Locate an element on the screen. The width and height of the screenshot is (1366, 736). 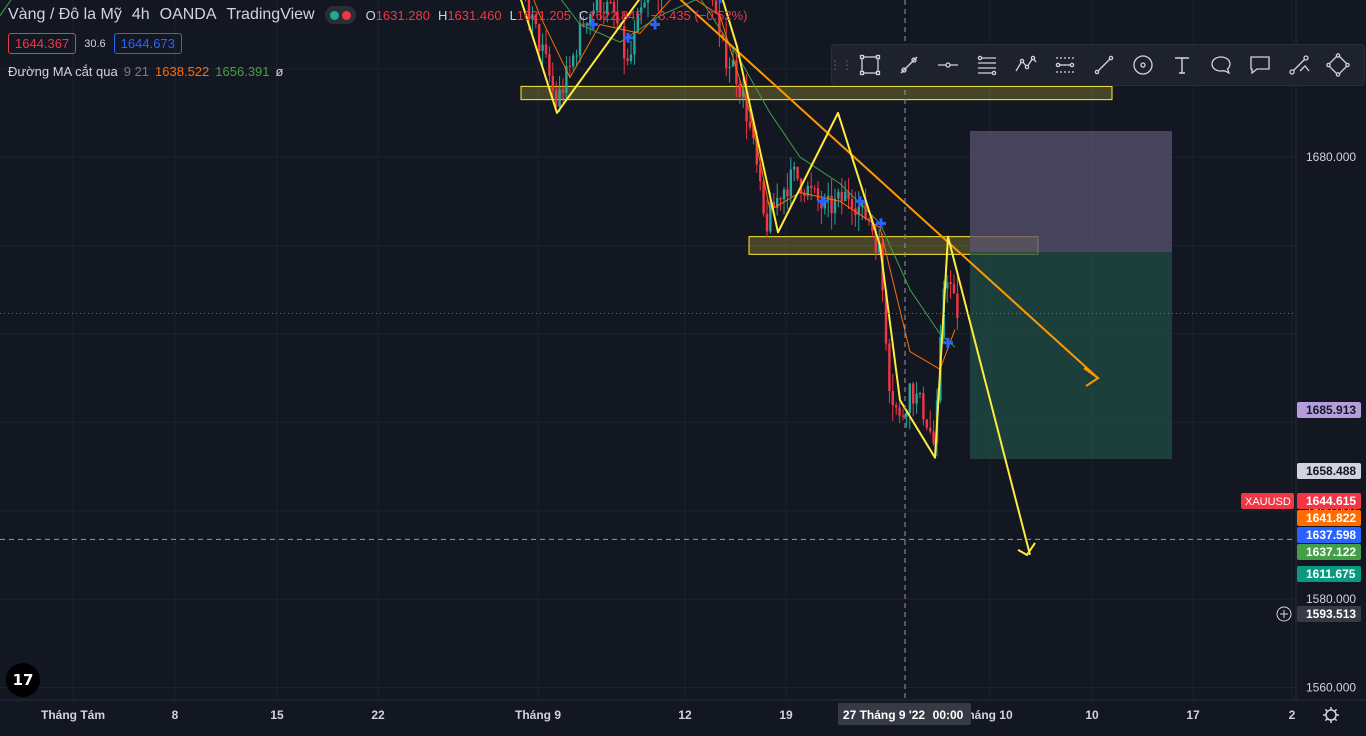
grip-icon: ⋮⋮ is located at coordinates (841, 65).